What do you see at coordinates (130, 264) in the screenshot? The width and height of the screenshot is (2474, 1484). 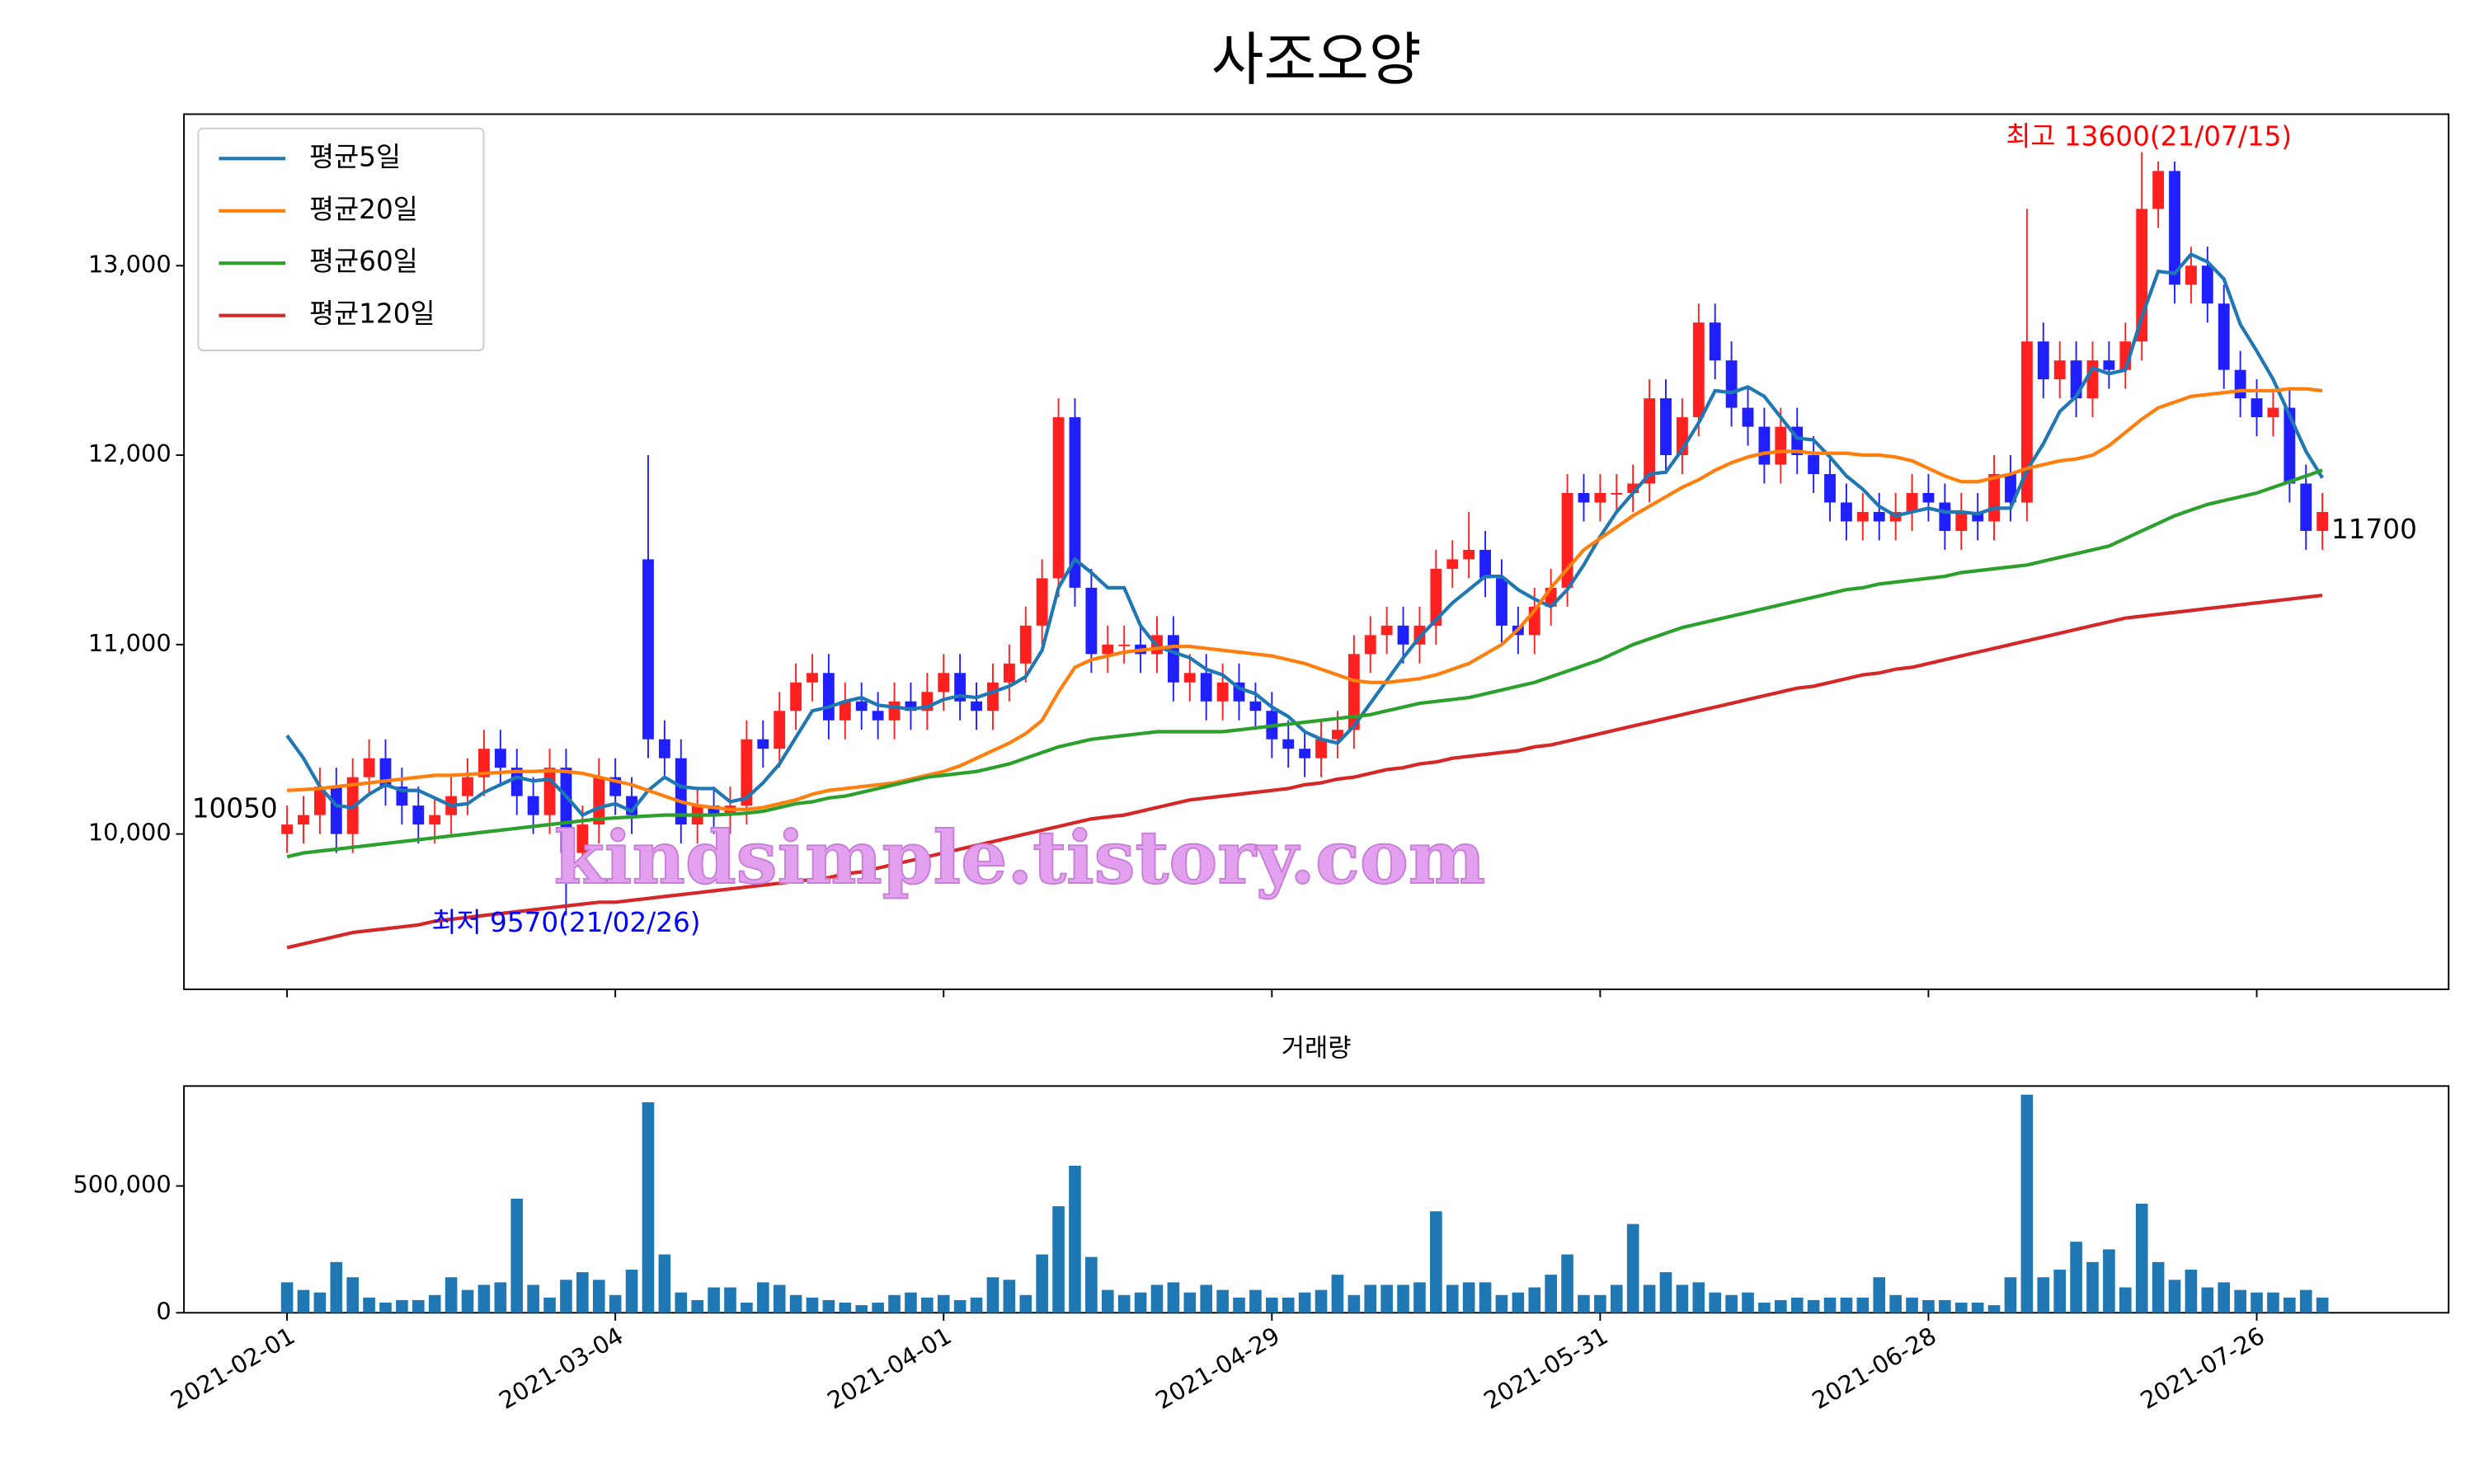 I see `y-tick-label: 13,000` at bounding box center [130, 264].